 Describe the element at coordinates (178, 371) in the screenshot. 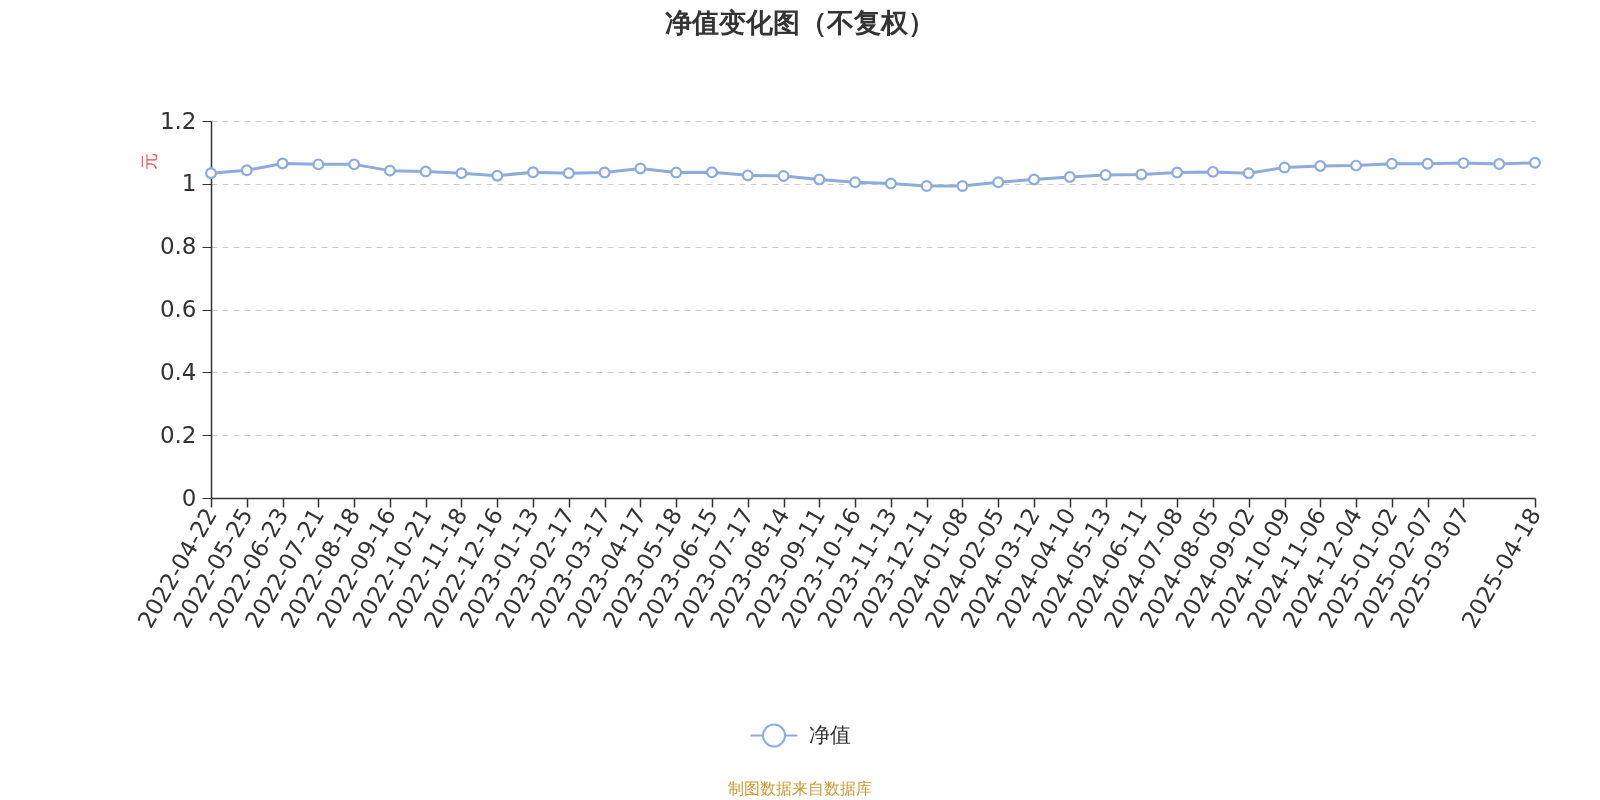

I see `y-tick-label: 0.4` at that location.